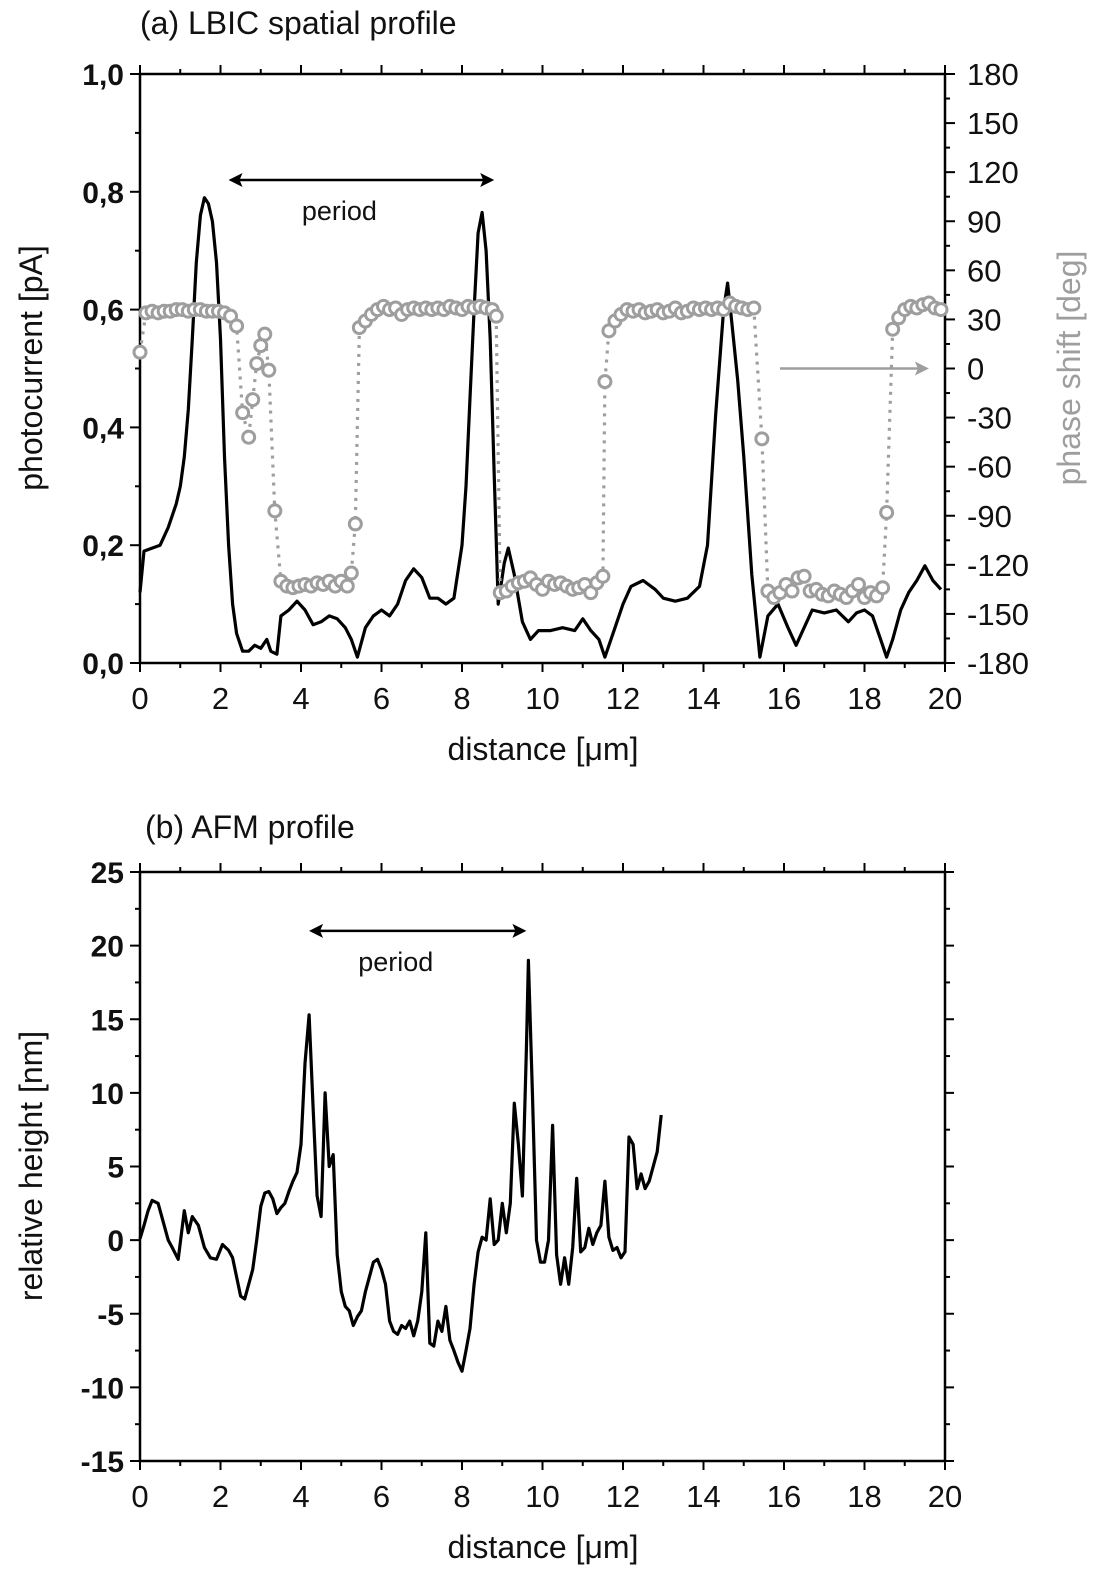 The height and width of the screenshot is (1570, 1094). What do you see at coordinates (703, 1496) in the screenshot?
I see `panel-b-x-tick-label: 14` at bounding box center [703, 1496].